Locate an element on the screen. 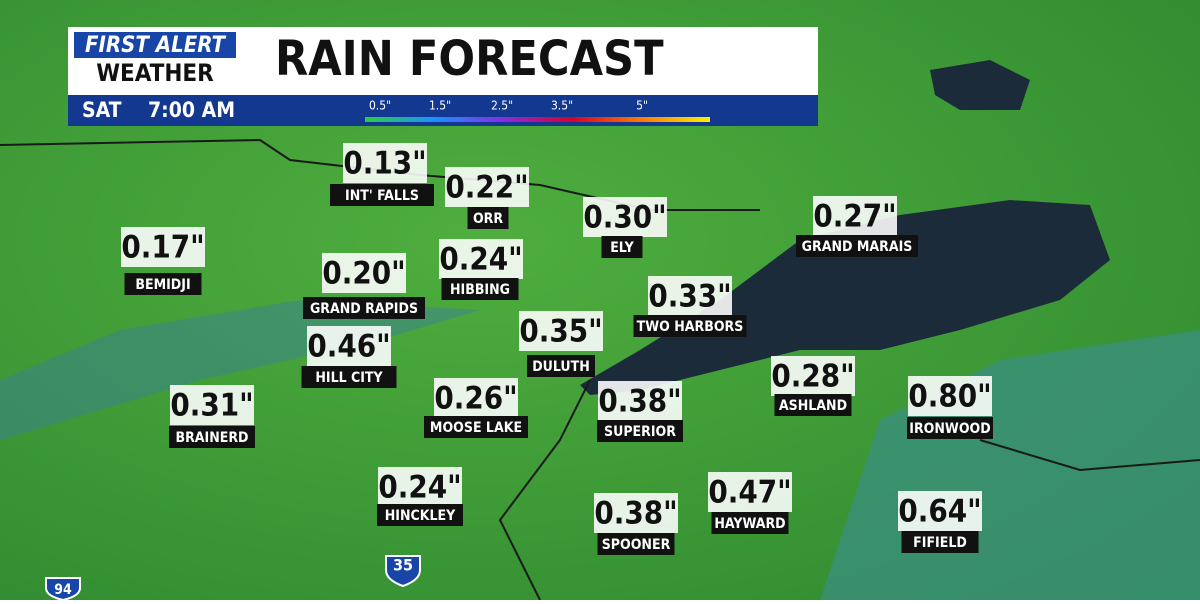 This screenshot has height=604, width=1200. city-name: GRAND RAPIDS is located at coordinates (364, 309).